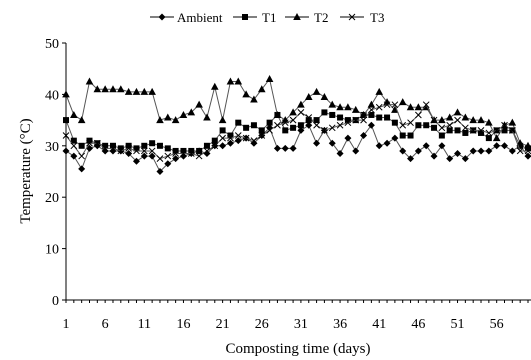 This screenshot has height=360, width=531. Describe the element at coordinates (458, 324) in the screenshot. I see `x-tick-label: 51` at that location.